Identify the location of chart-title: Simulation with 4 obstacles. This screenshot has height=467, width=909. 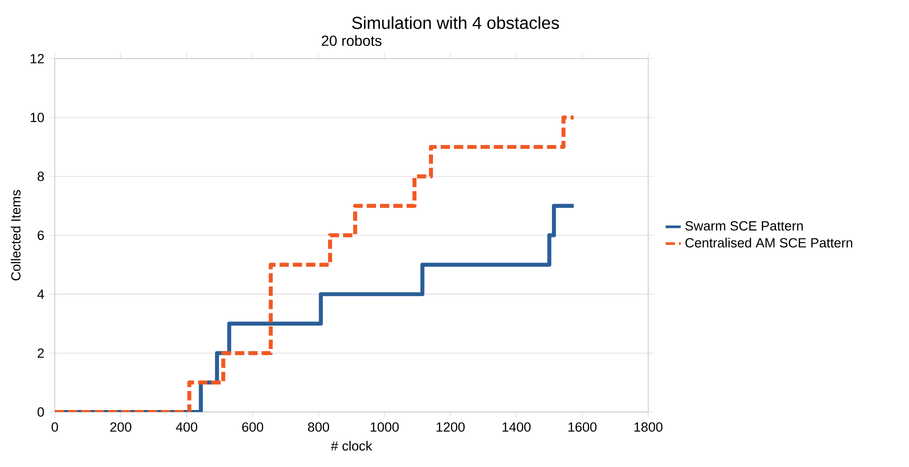
(455, 23).